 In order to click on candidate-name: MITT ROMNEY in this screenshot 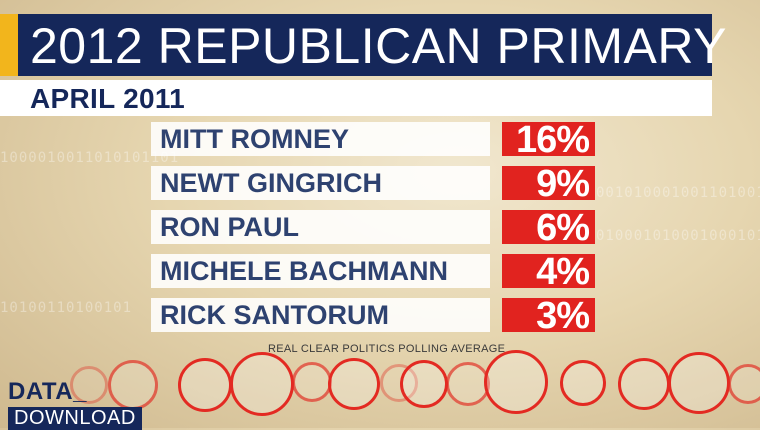, I will do `click(254, 139)`.